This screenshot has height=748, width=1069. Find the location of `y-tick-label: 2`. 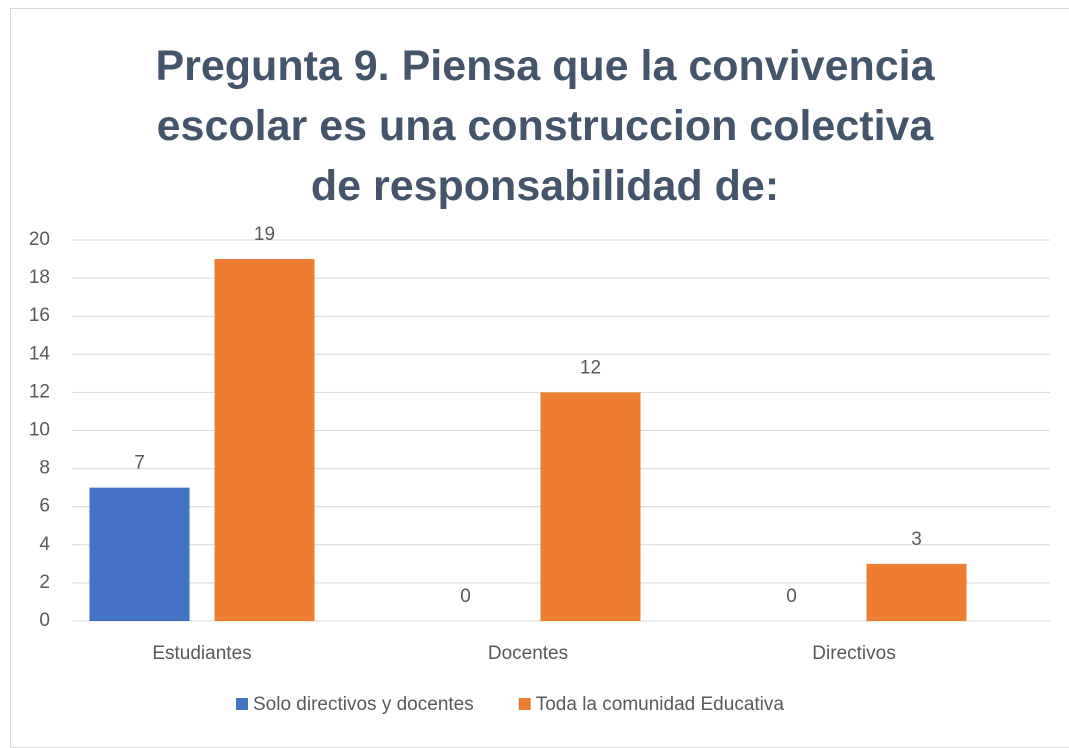

y-tick-label: 2 is located at coordinates (44, 582).